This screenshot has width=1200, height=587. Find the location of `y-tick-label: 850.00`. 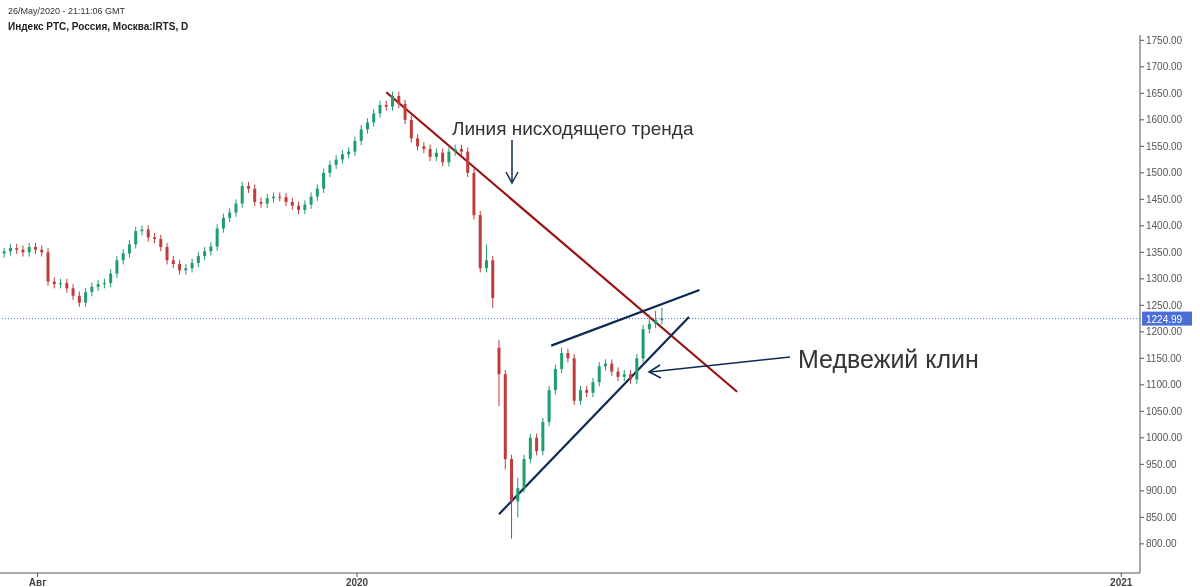

y-tick-label: 850.00 is located at coordinates (1162, 517).